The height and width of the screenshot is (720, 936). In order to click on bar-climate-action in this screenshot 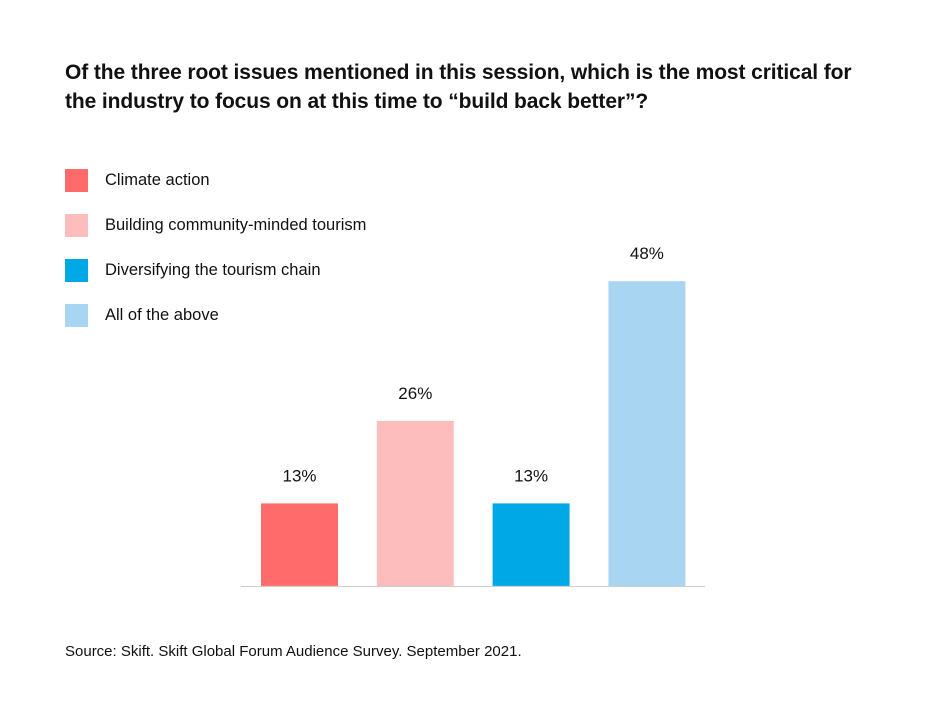, I will do `click(299, 544)`.